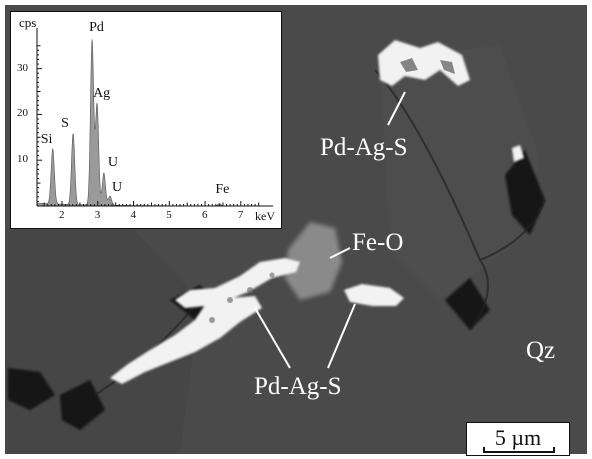 The width and height of the screenshot is (592, 459). Describe the element at coordinates (133, 215) in the screenshot. I see `x-tick-label: 4` at that location.